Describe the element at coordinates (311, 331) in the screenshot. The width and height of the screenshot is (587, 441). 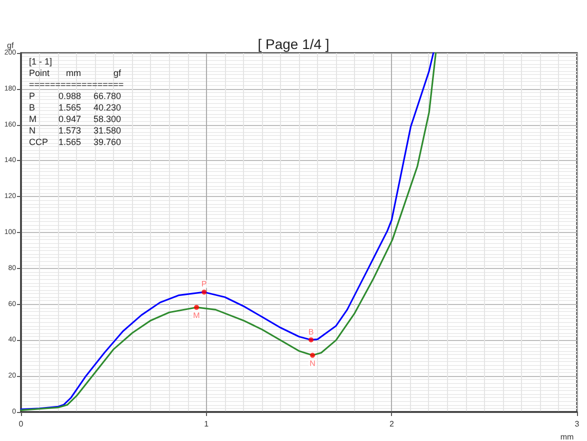
I see `annotation: B` at that location.